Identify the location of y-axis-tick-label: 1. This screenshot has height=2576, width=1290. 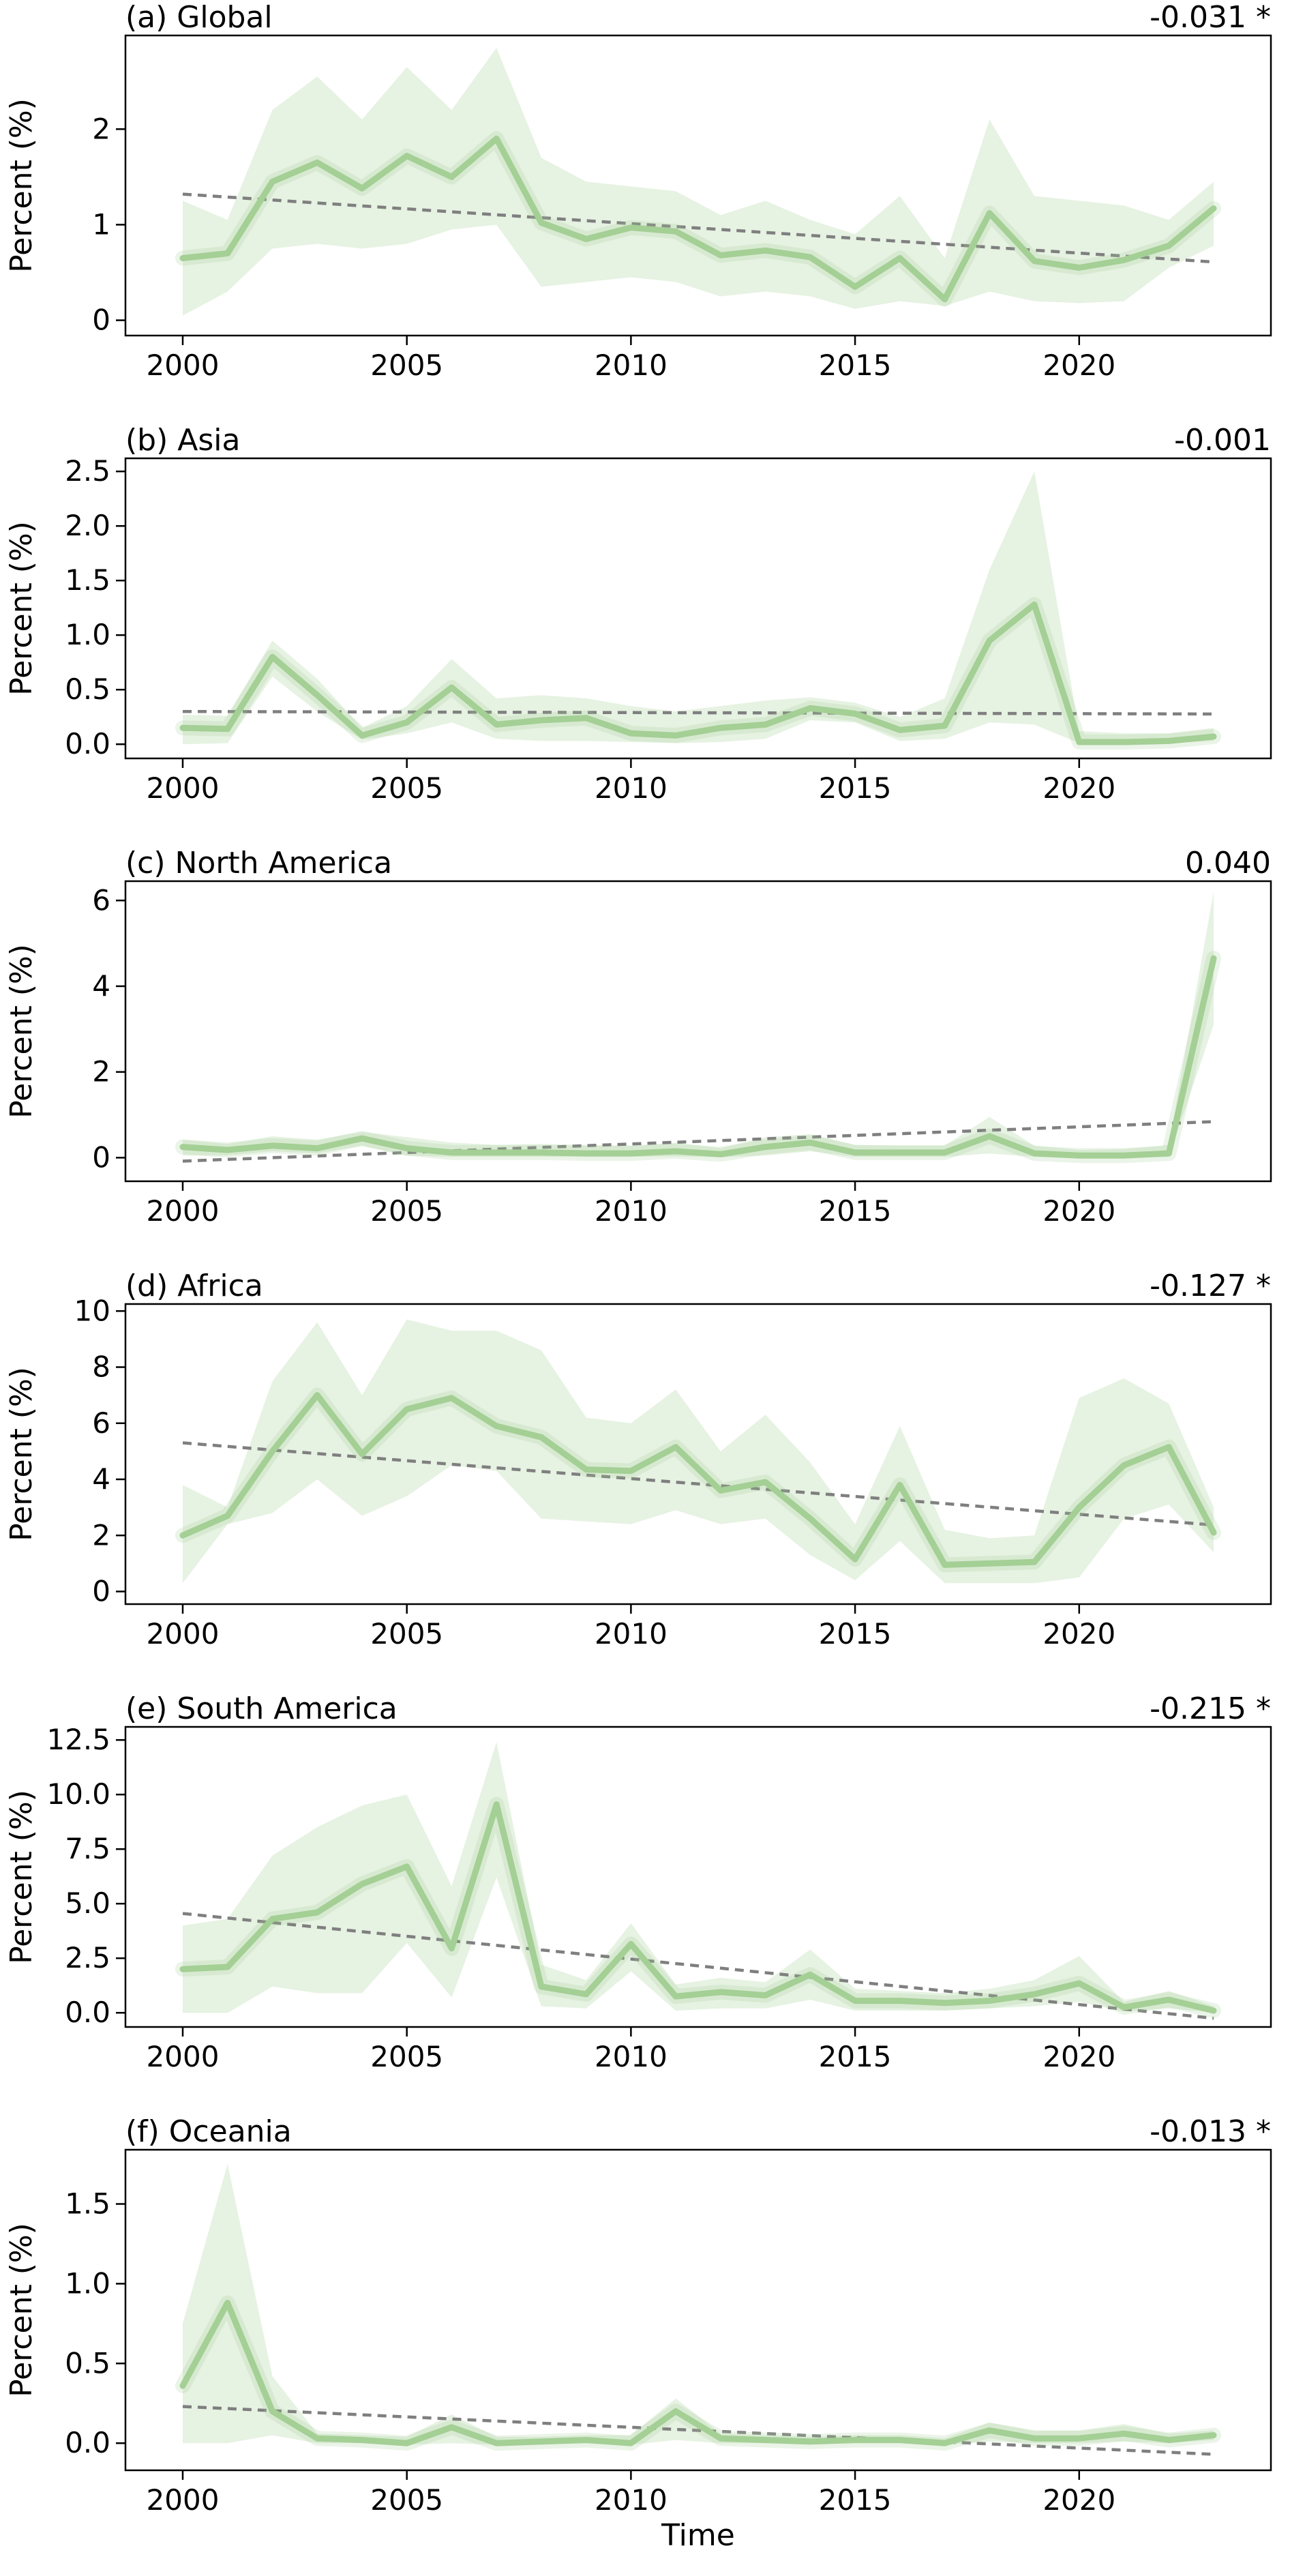
(101, 224).